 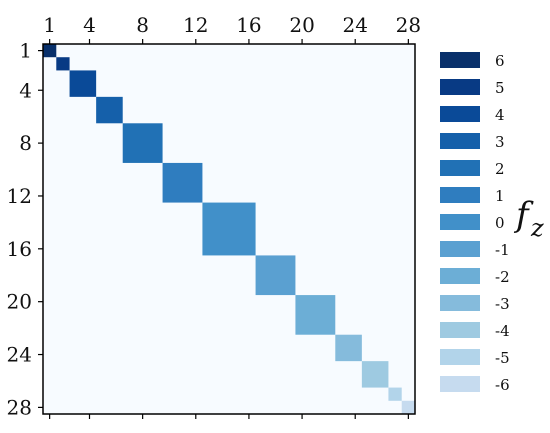 What do you see at coordinates (89, 25) in the screenshot?
I see `x-tick-label: 4` at bounding box center [89, 25].